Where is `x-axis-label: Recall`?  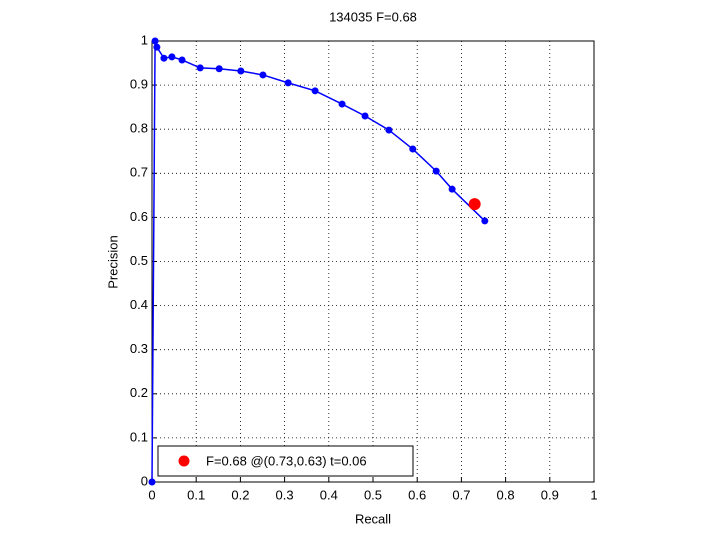
x-axis-label: Recall is located at coordinates (373, 518).